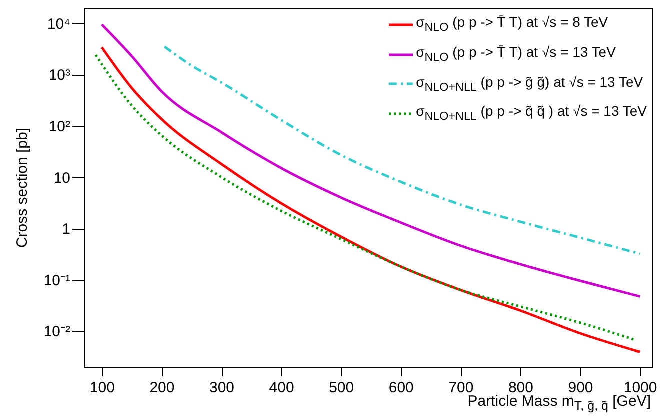  I want to click on y-tick-label: 10⁻¹, so click(57, 281).